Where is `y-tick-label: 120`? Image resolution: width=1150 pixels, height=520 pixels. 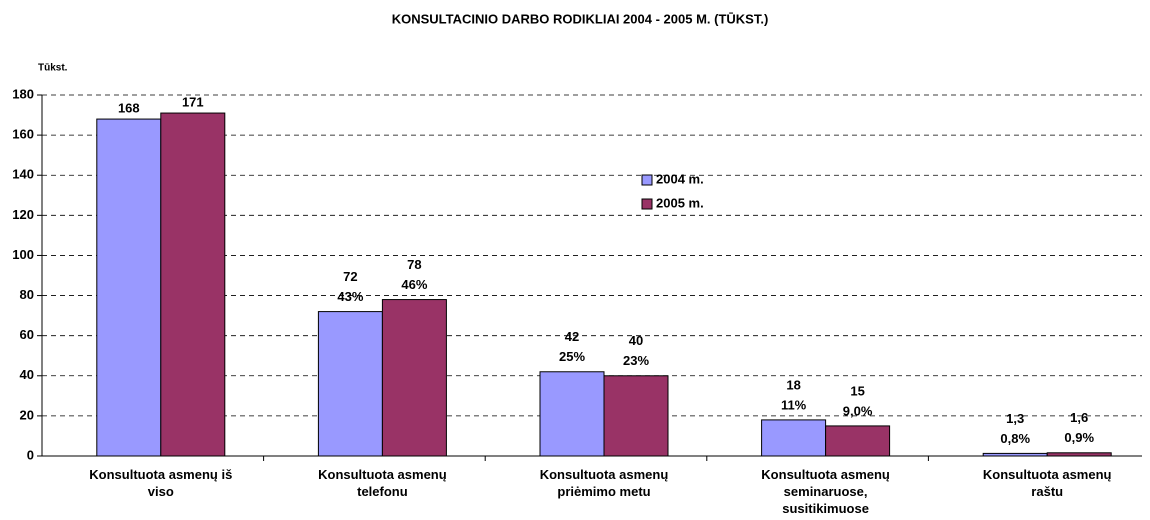 y-tick-label: 120 is located at coordinates (23, 214).